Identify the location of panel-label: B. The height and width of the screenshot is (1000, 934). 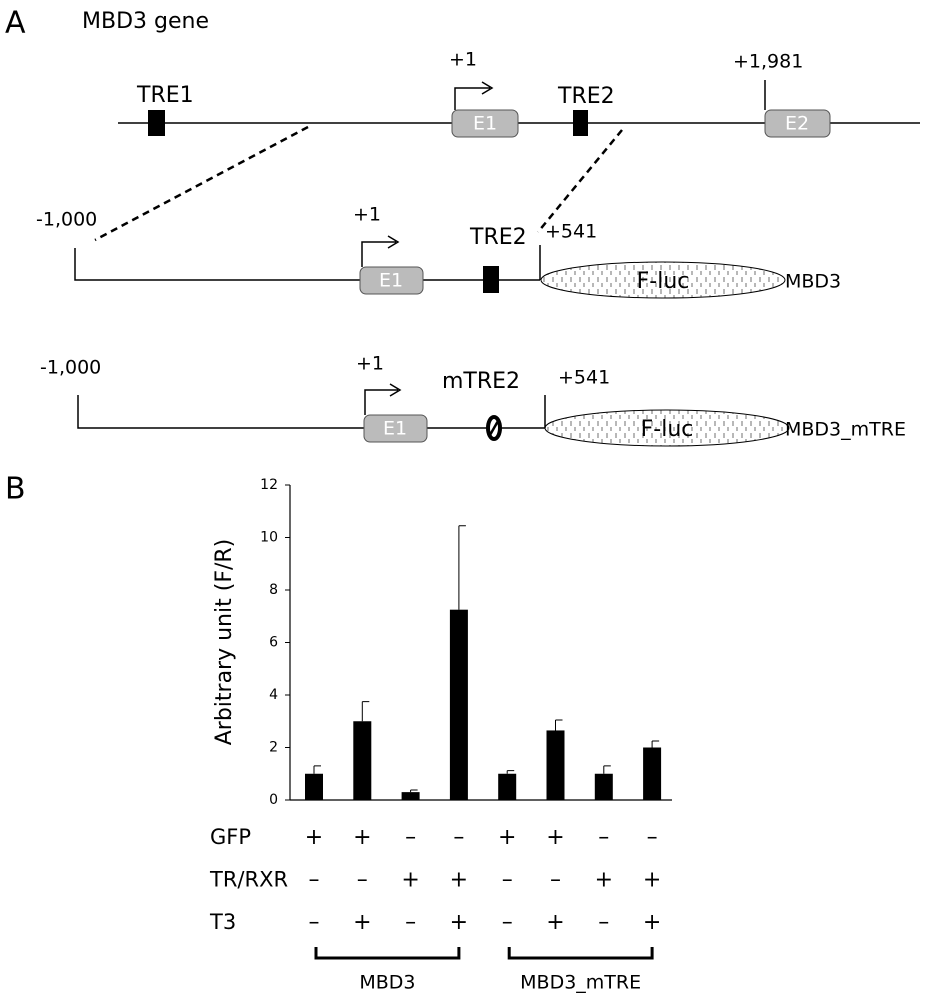
(15, 489).